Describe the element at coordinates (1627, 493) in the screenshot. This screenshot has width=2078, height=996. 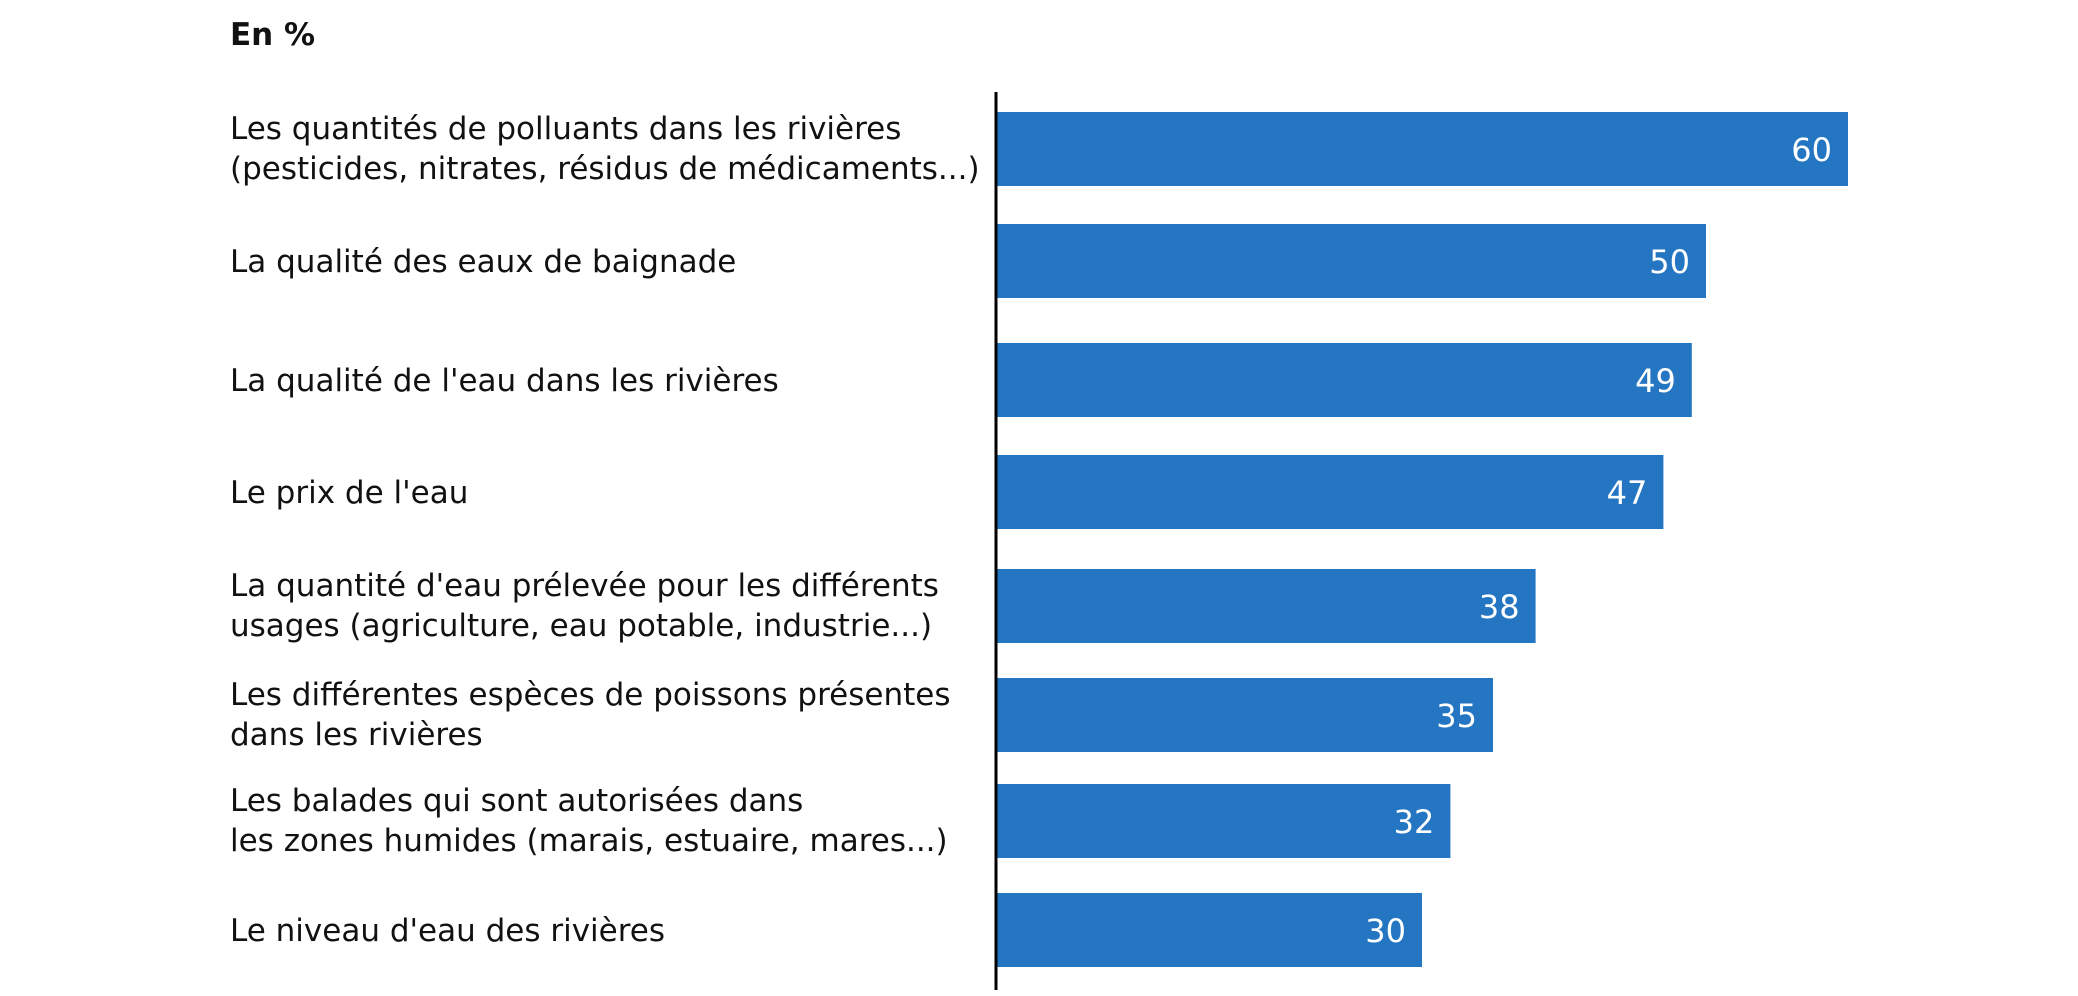
I see `value-label-4: 47` at that location.